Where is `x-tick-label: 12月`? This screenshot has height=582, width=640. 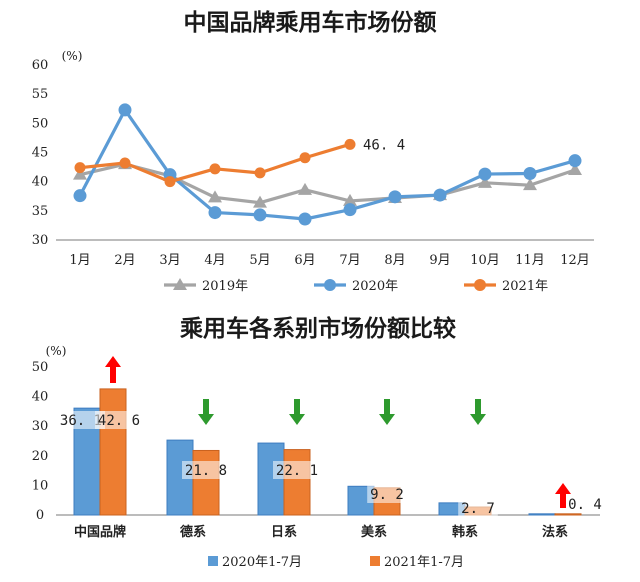 x-tick-label: 12月 is located at coordinates (575, 260).